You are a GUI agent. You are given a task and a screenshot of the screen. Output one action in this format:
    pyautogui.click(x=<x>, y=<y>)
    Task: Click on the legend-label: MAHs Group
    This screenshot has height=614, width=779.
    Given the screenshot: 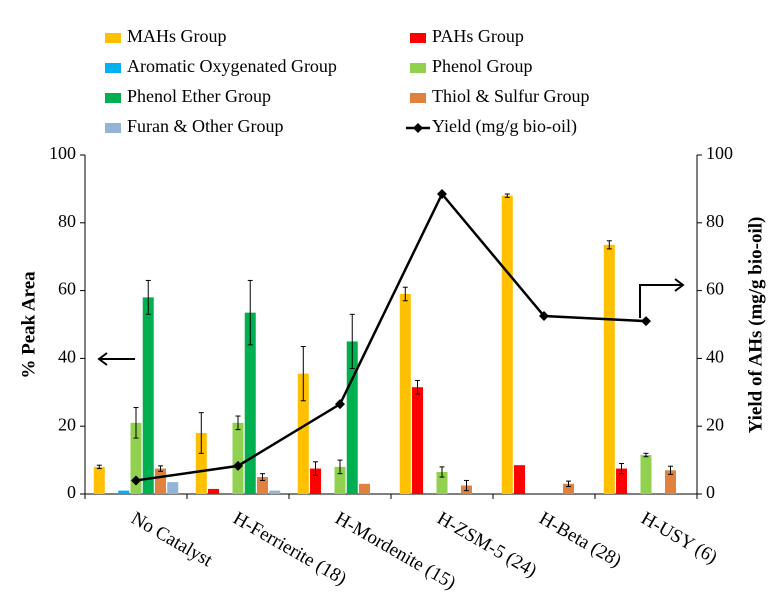 What is the action you would take?
    pyautogui.click(x=177, y=36)
    